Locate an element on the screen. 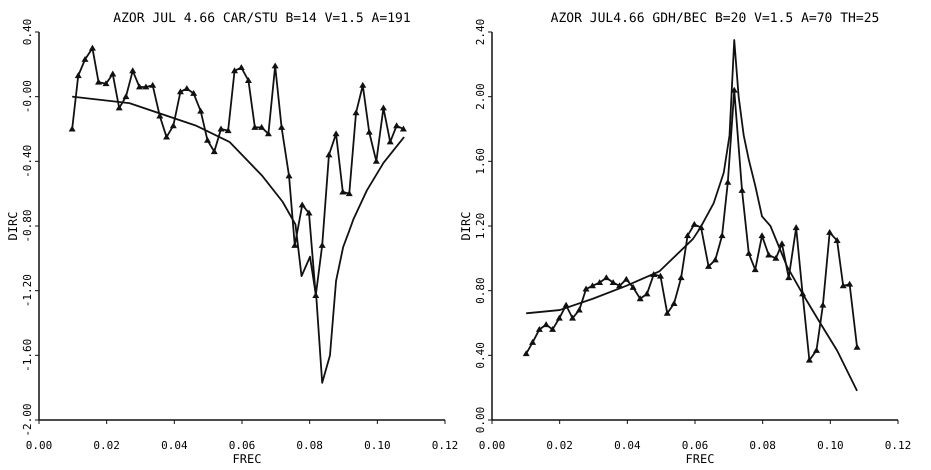 This screenshot has width=931, height=470. y-tick-label: 2.40 is located at coordinates (480, 32).